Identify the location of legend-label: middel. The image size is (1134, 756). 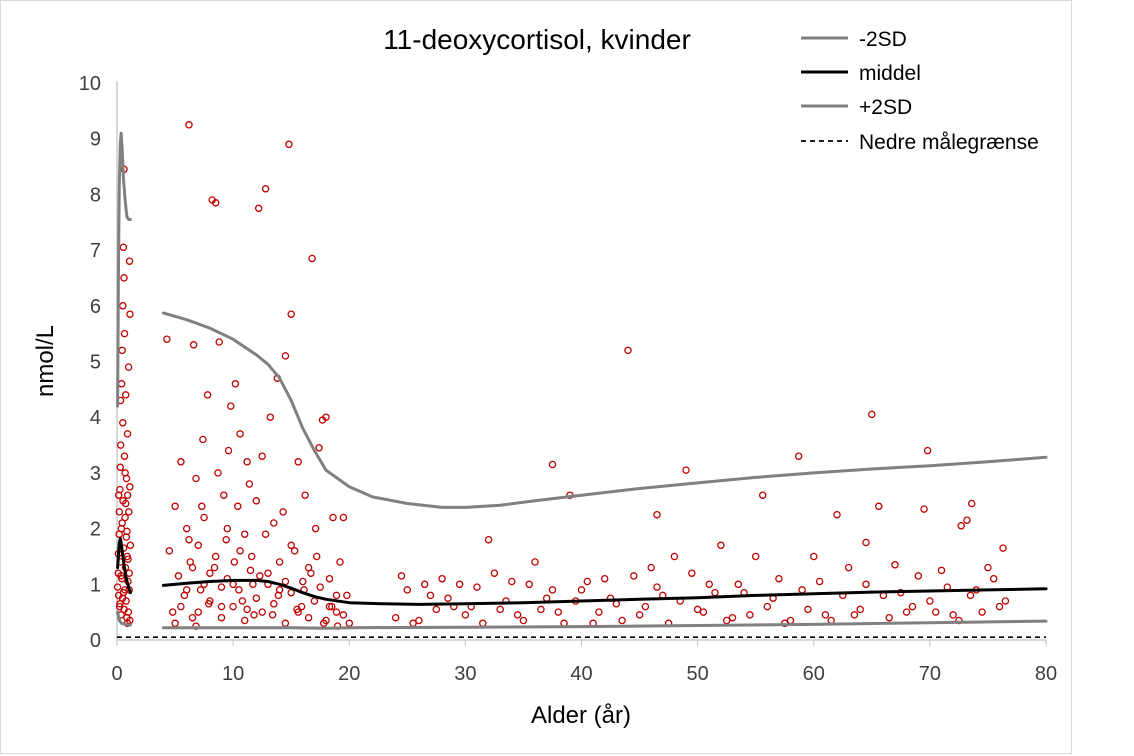
(890, 73).